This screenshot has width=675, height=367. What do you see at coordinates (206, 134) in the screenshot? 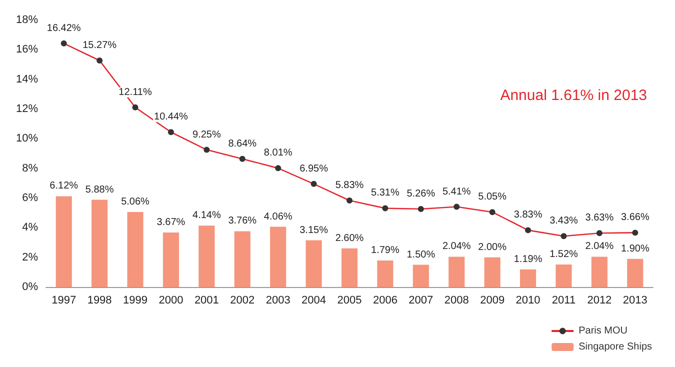
I see `data-label: 9.25%` at bounding box center [206, 134].